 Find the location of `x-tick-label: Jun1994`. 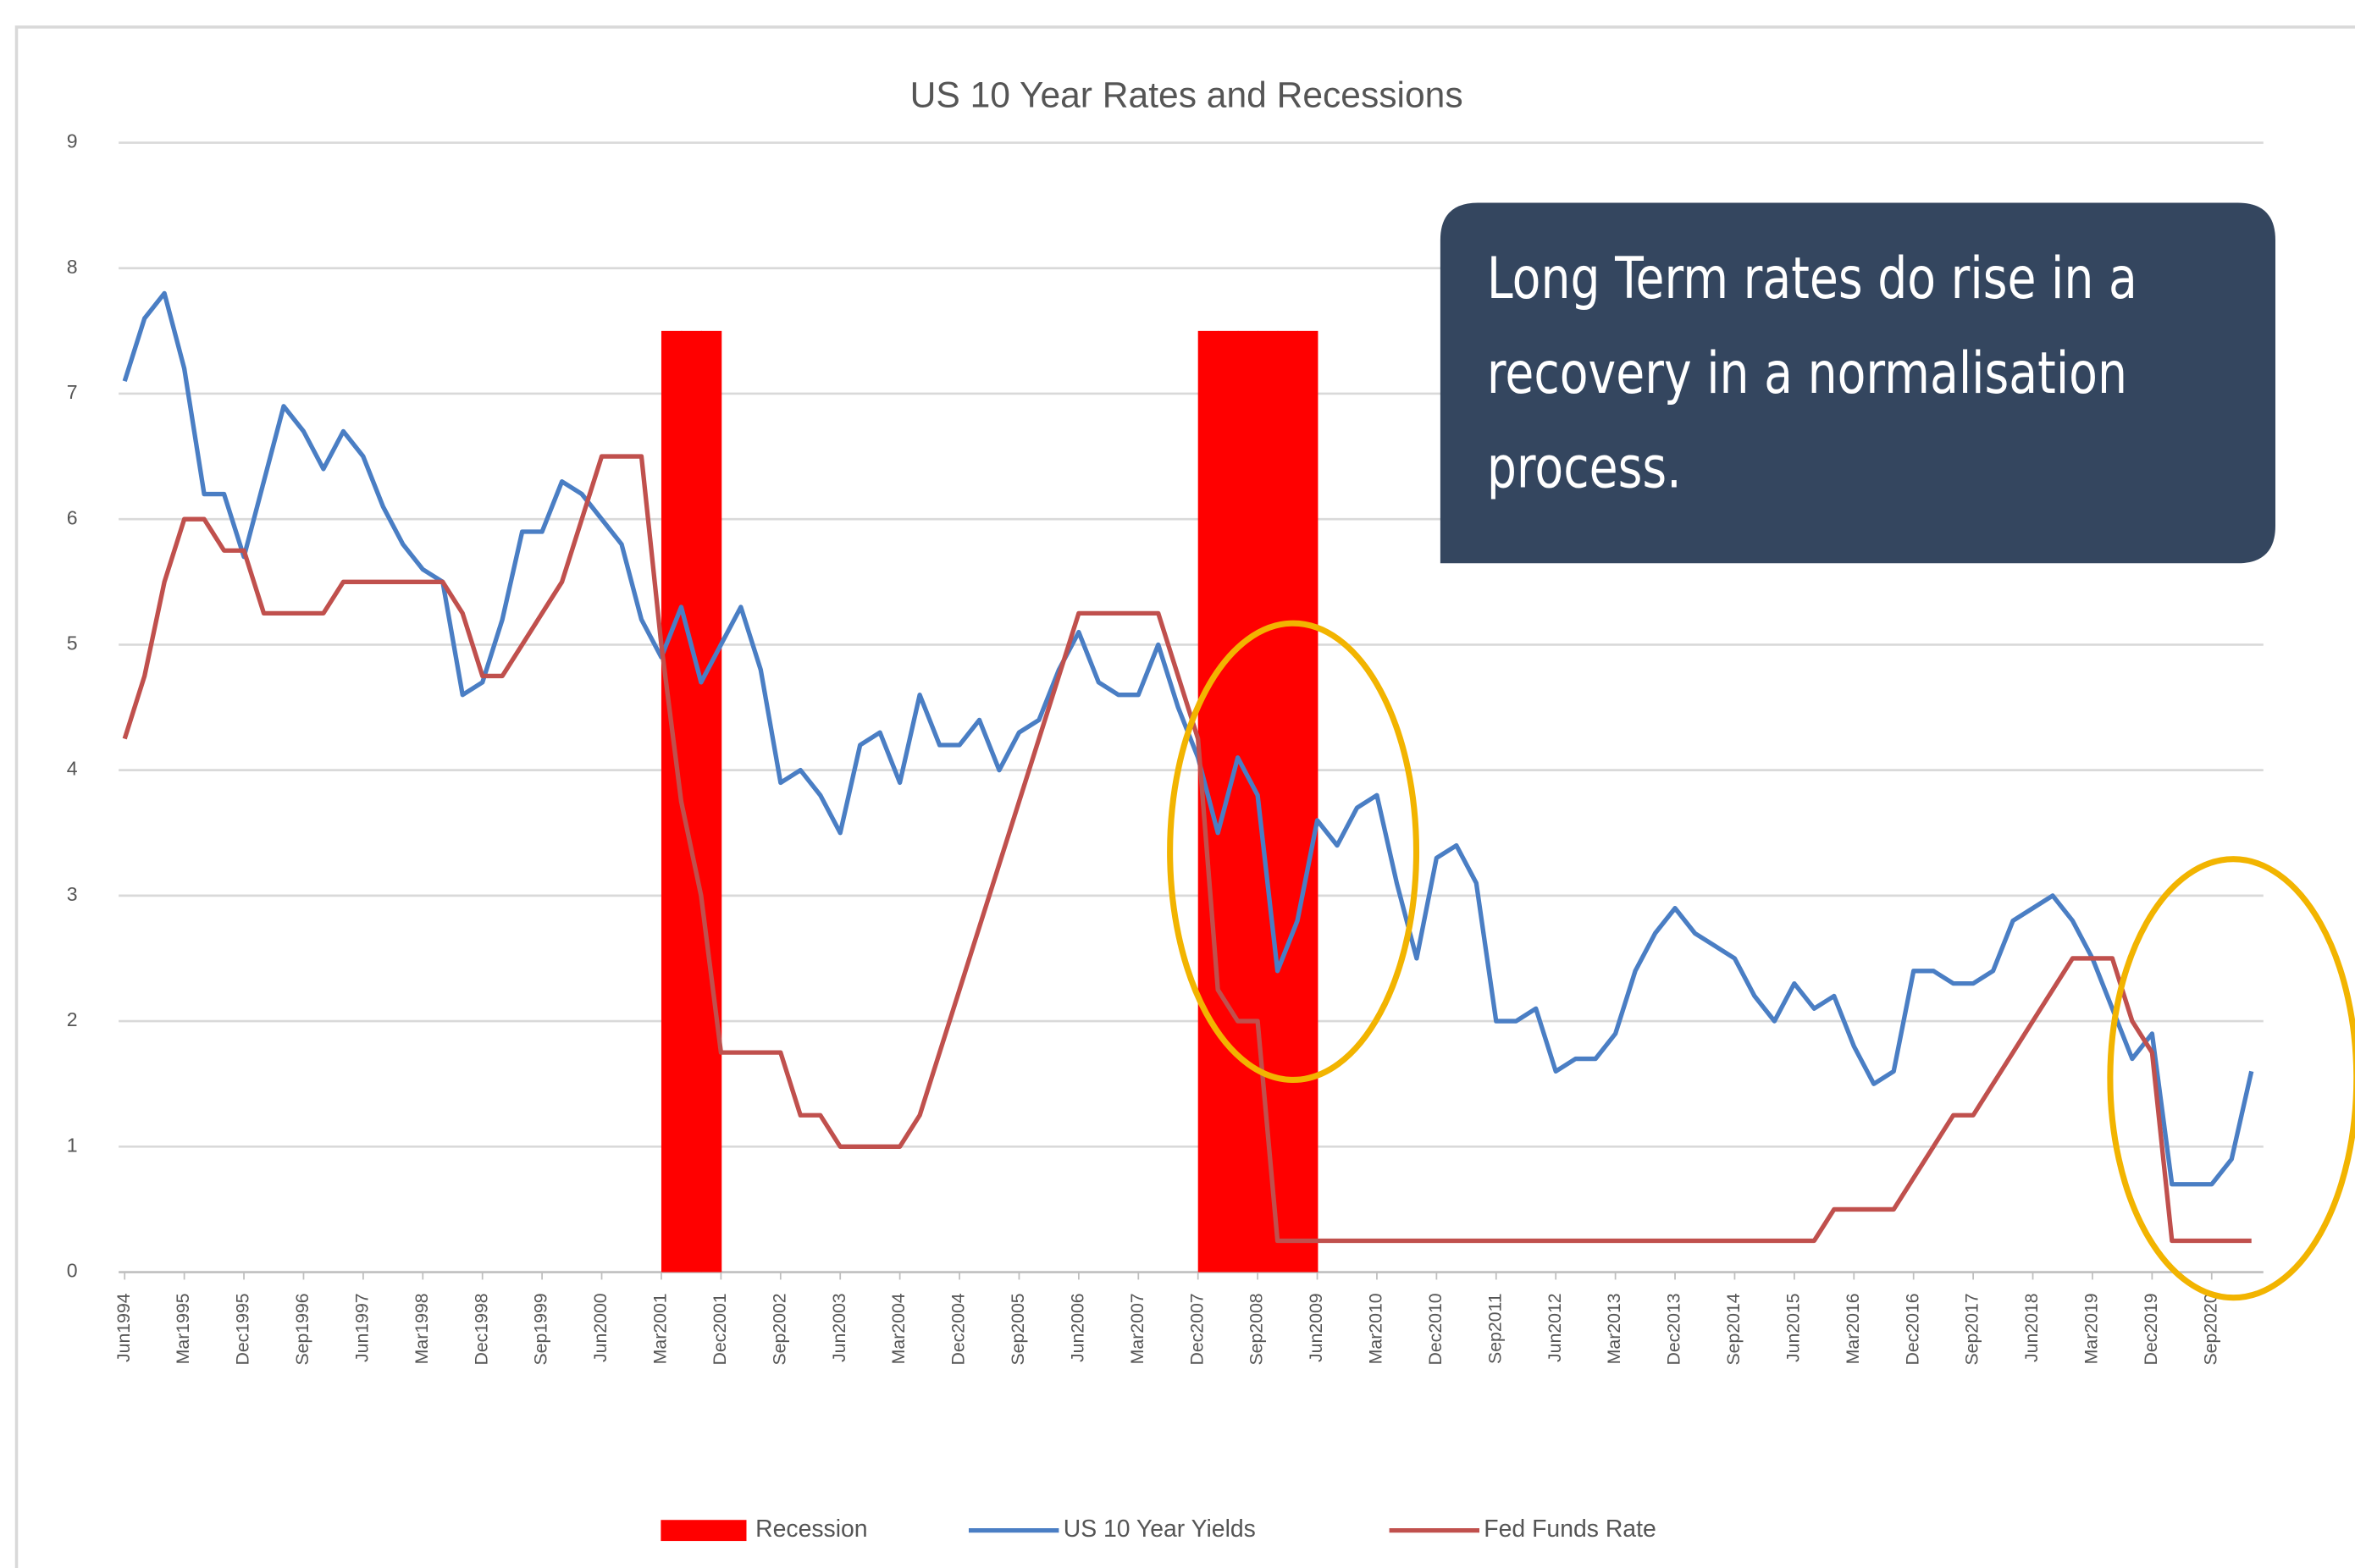

x-tick-label: Jun1994 is located at coordinates (123, 1327).